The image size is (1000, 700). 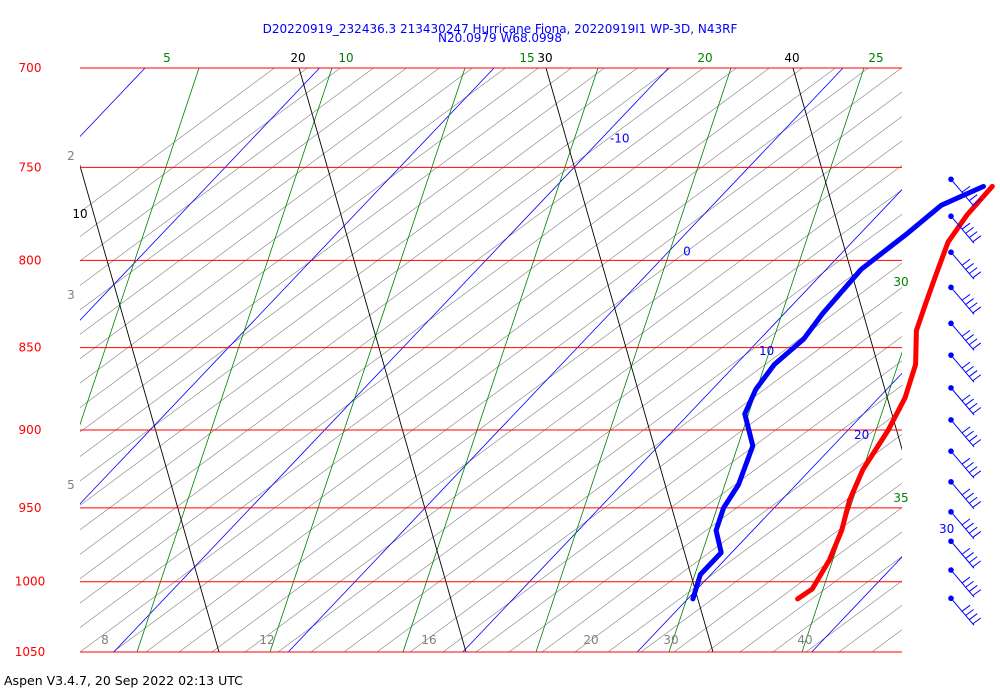 What do you see at coordinates (500, 38) in the screenshot?
I see `chart-subtitle: N20.0979 W68.0998` at bounding box center [500, 38].